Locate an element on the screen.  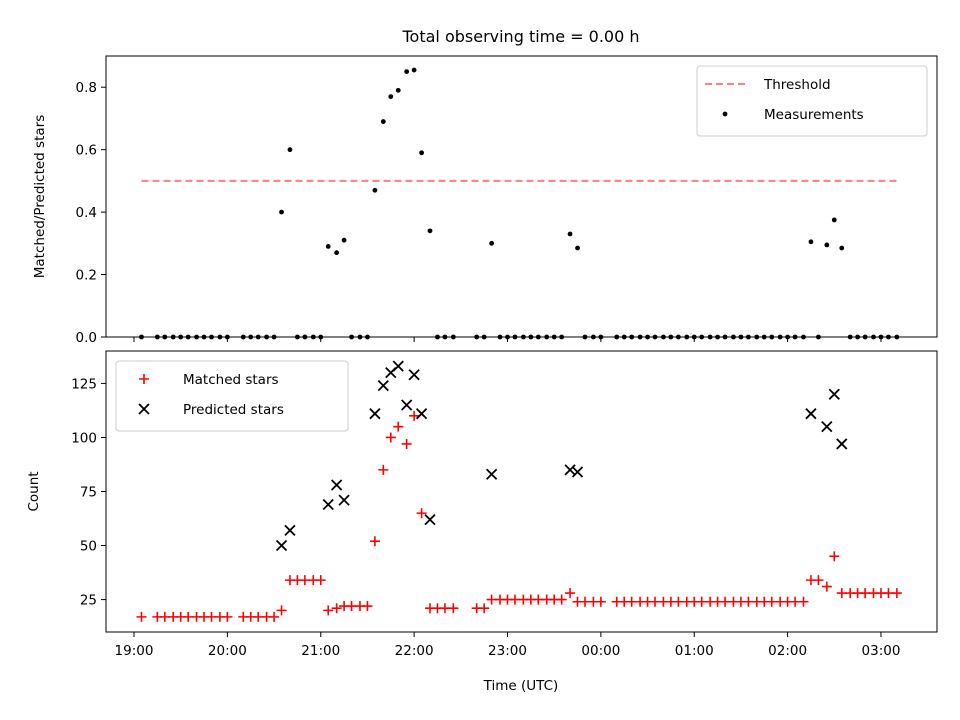
x-tick-label: 19:00 is located at coordinates (134, 651).